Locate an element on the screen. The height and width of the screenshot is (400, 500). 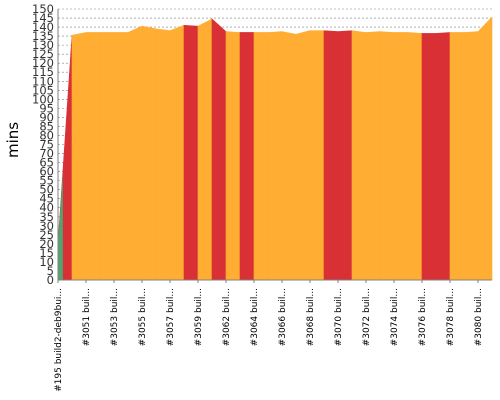
y-tick-label: 130 is located at coordinates (43, 45).